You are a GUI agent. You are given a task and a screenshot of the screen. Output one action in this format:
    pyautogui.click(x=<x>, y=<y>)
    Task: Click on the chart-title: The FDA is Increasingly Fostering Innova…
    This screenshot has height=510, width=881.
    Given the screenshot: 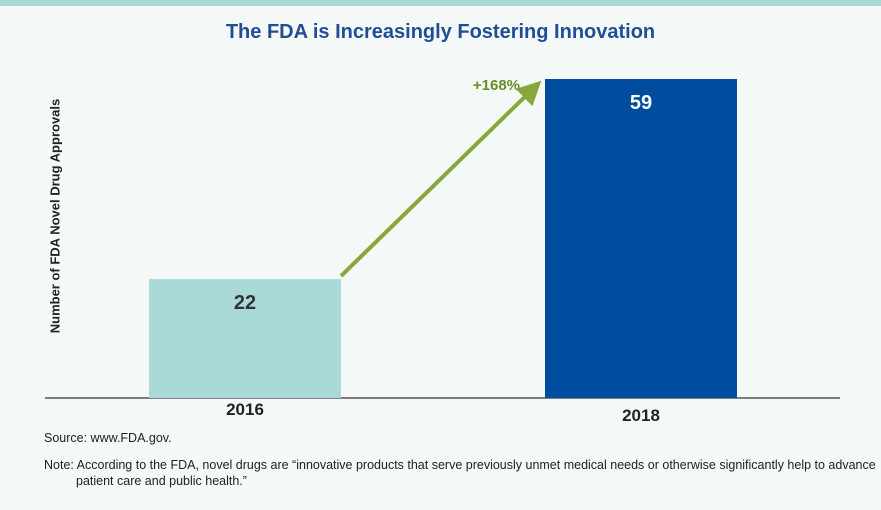 What is the action you would take?
    pyautogui.click(x=440, y=32)
    